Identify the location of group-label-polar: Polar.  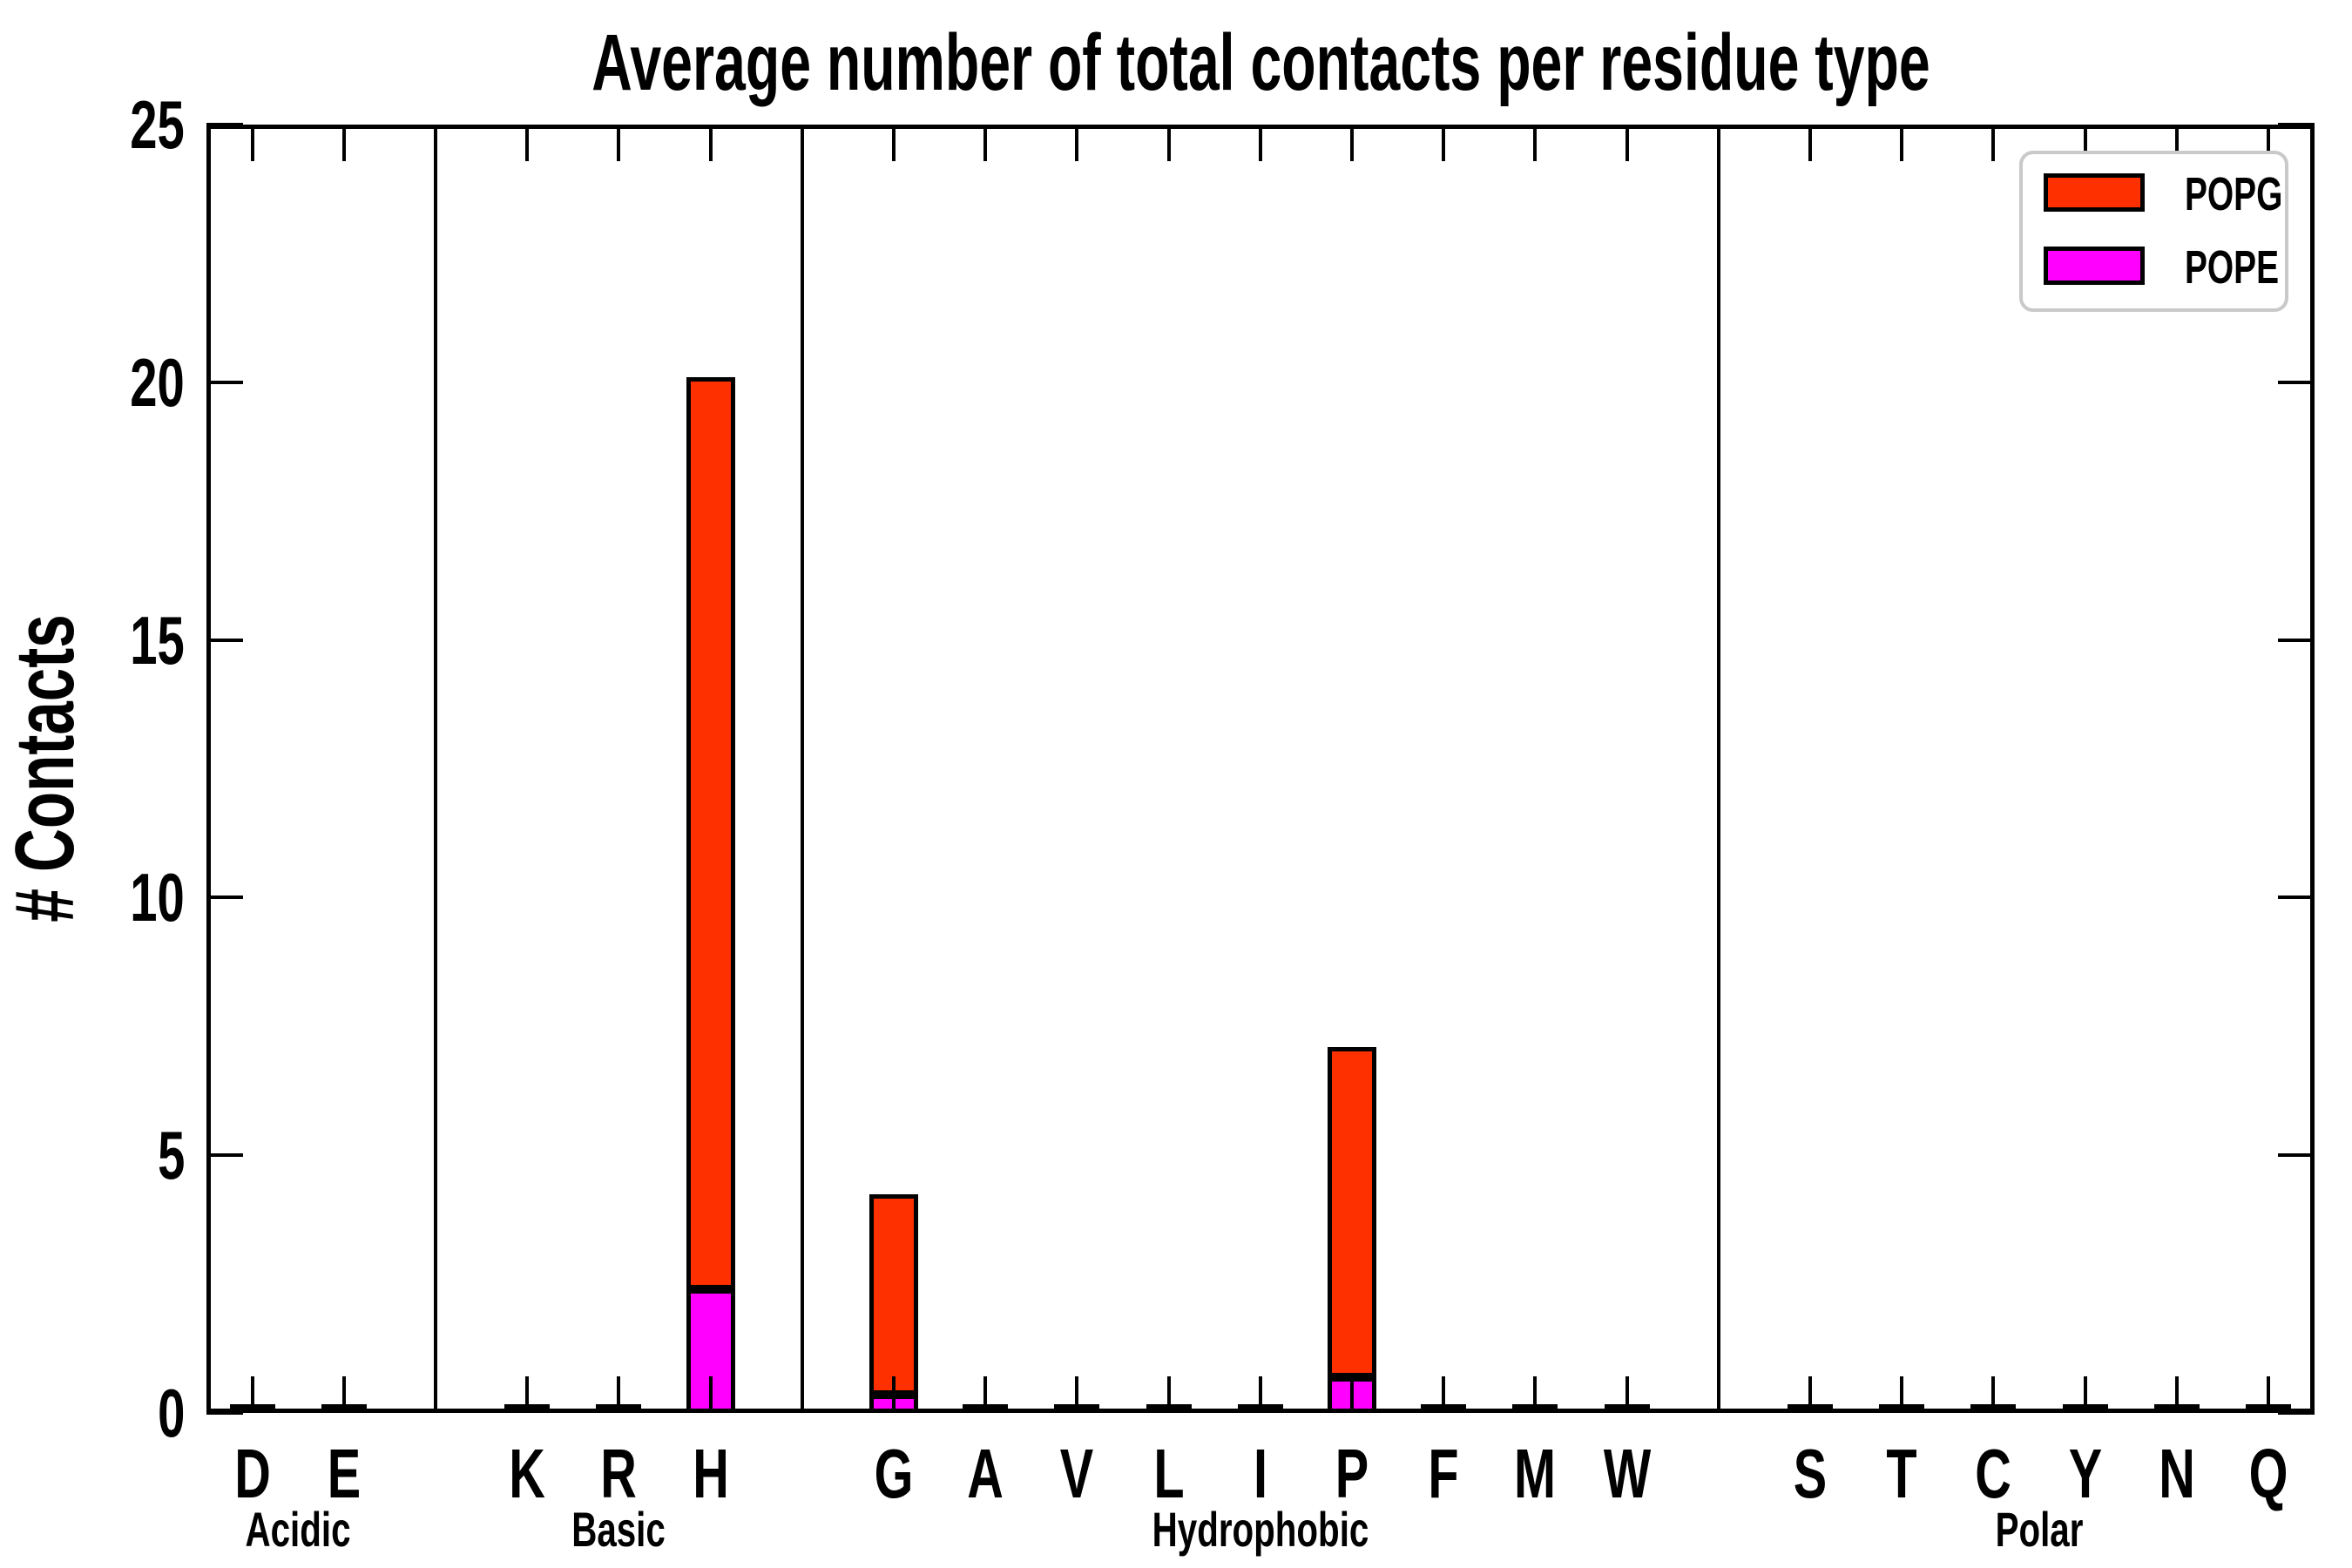
(2039, 1529).